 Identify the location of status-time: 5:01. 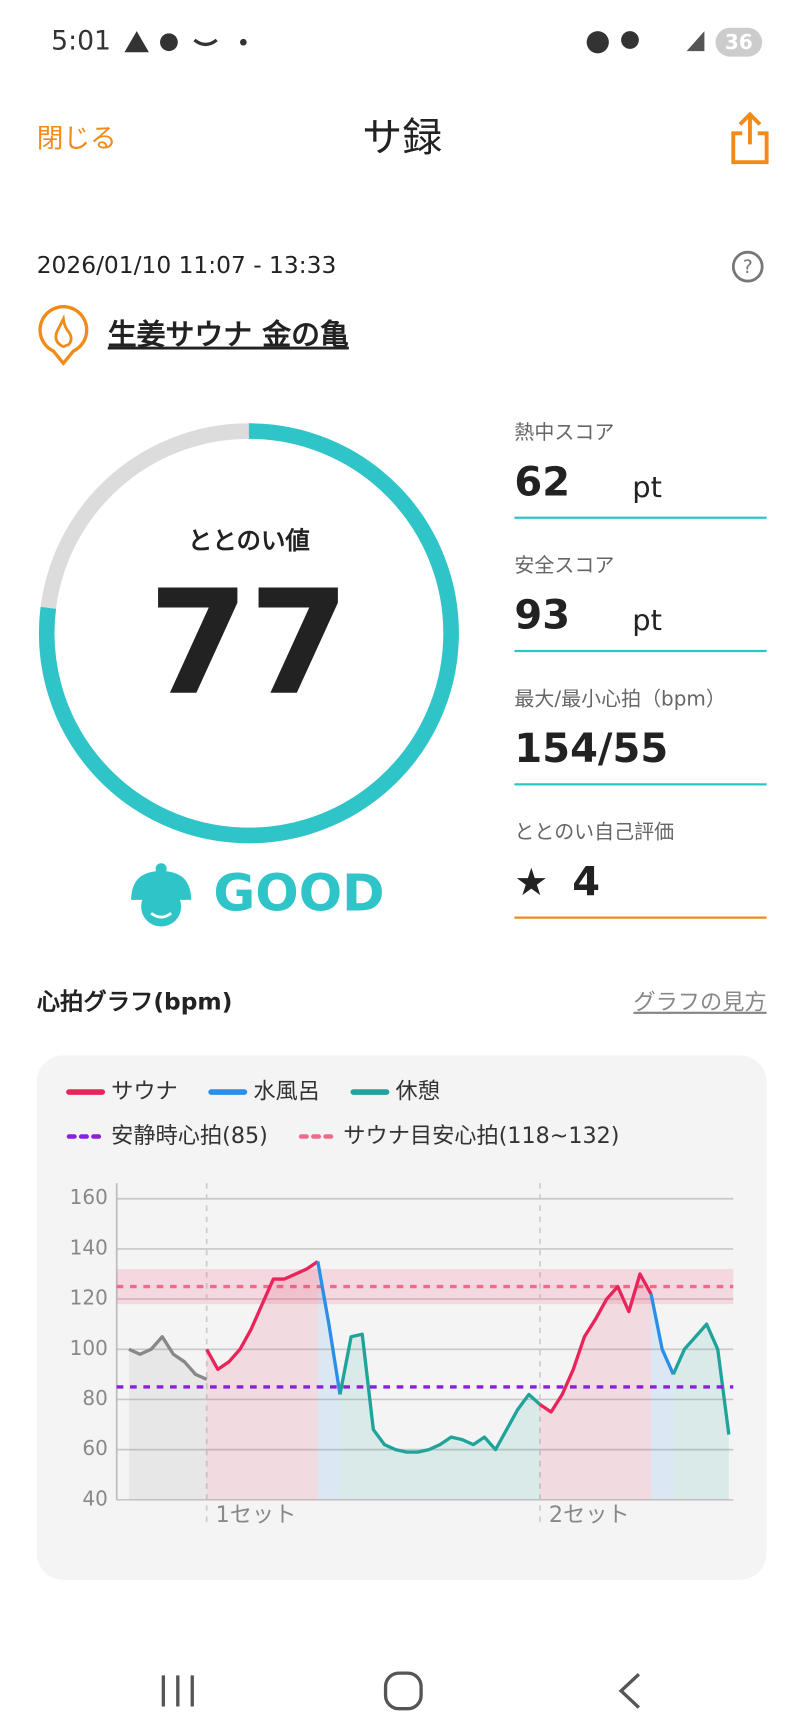
(81, 41).